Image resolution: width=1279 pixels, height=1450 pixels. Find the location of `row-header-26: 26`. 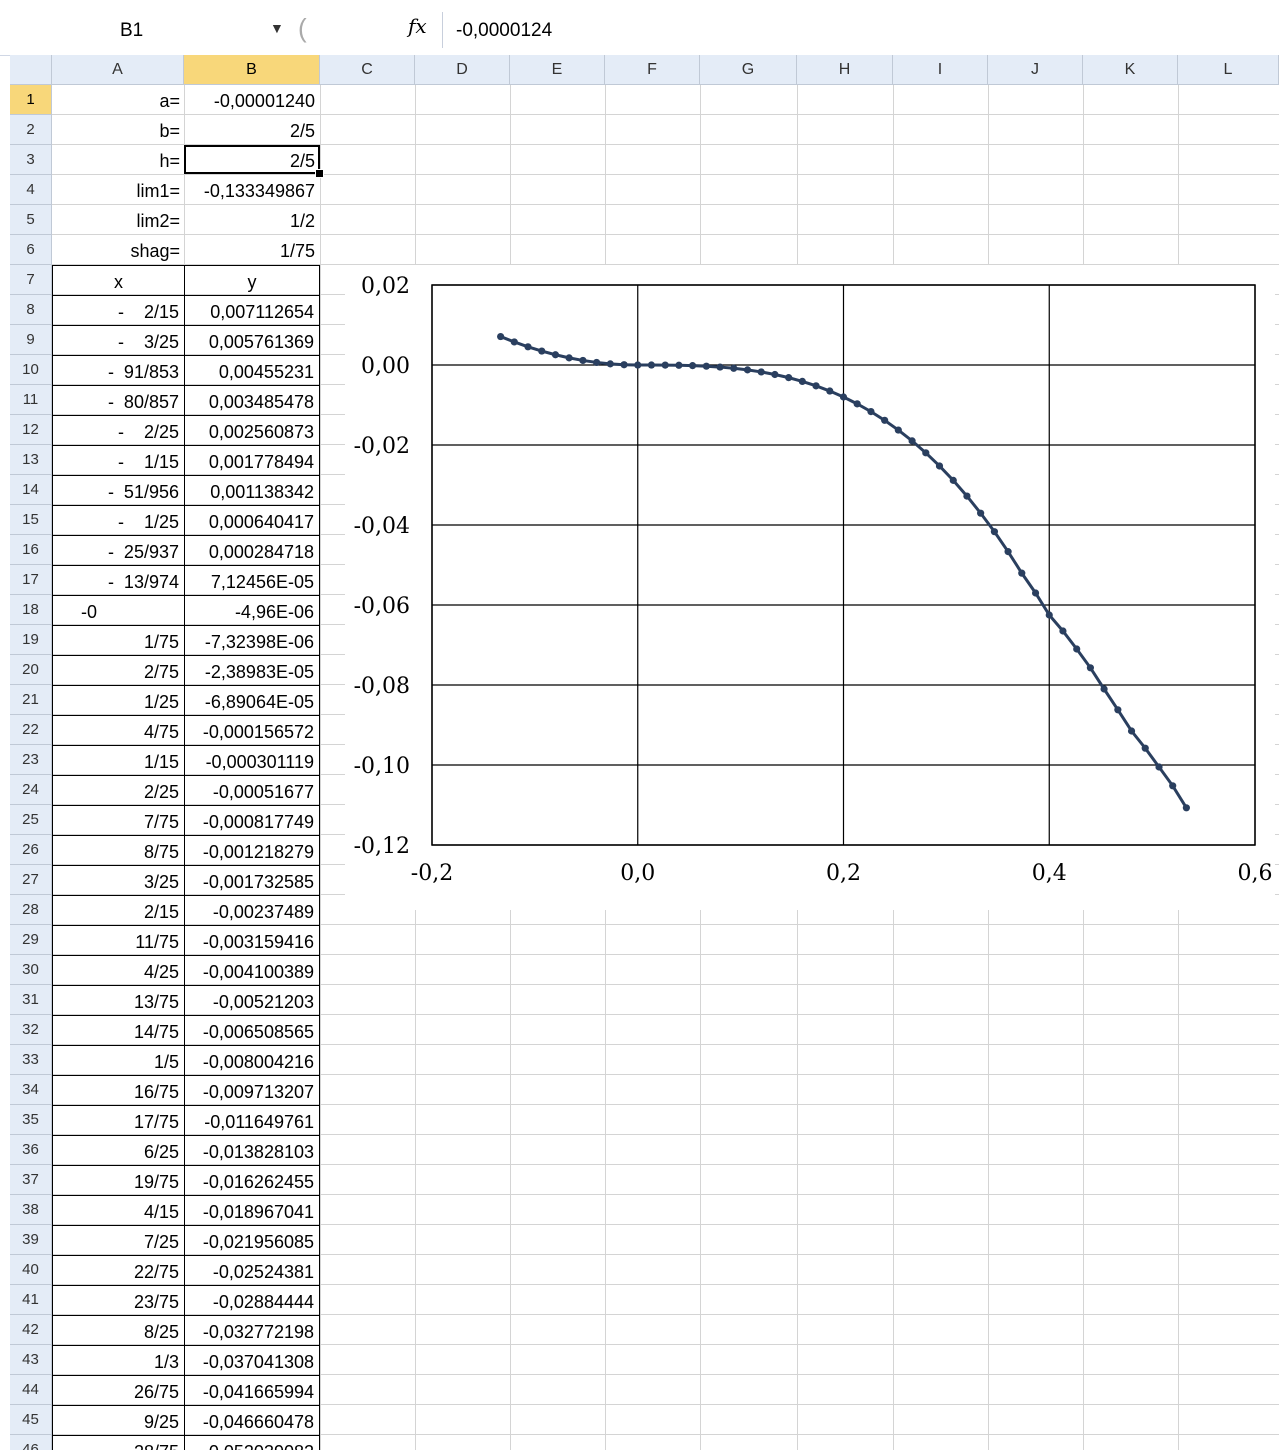

row-header-26: 26 is located at coordinates (31, 850).